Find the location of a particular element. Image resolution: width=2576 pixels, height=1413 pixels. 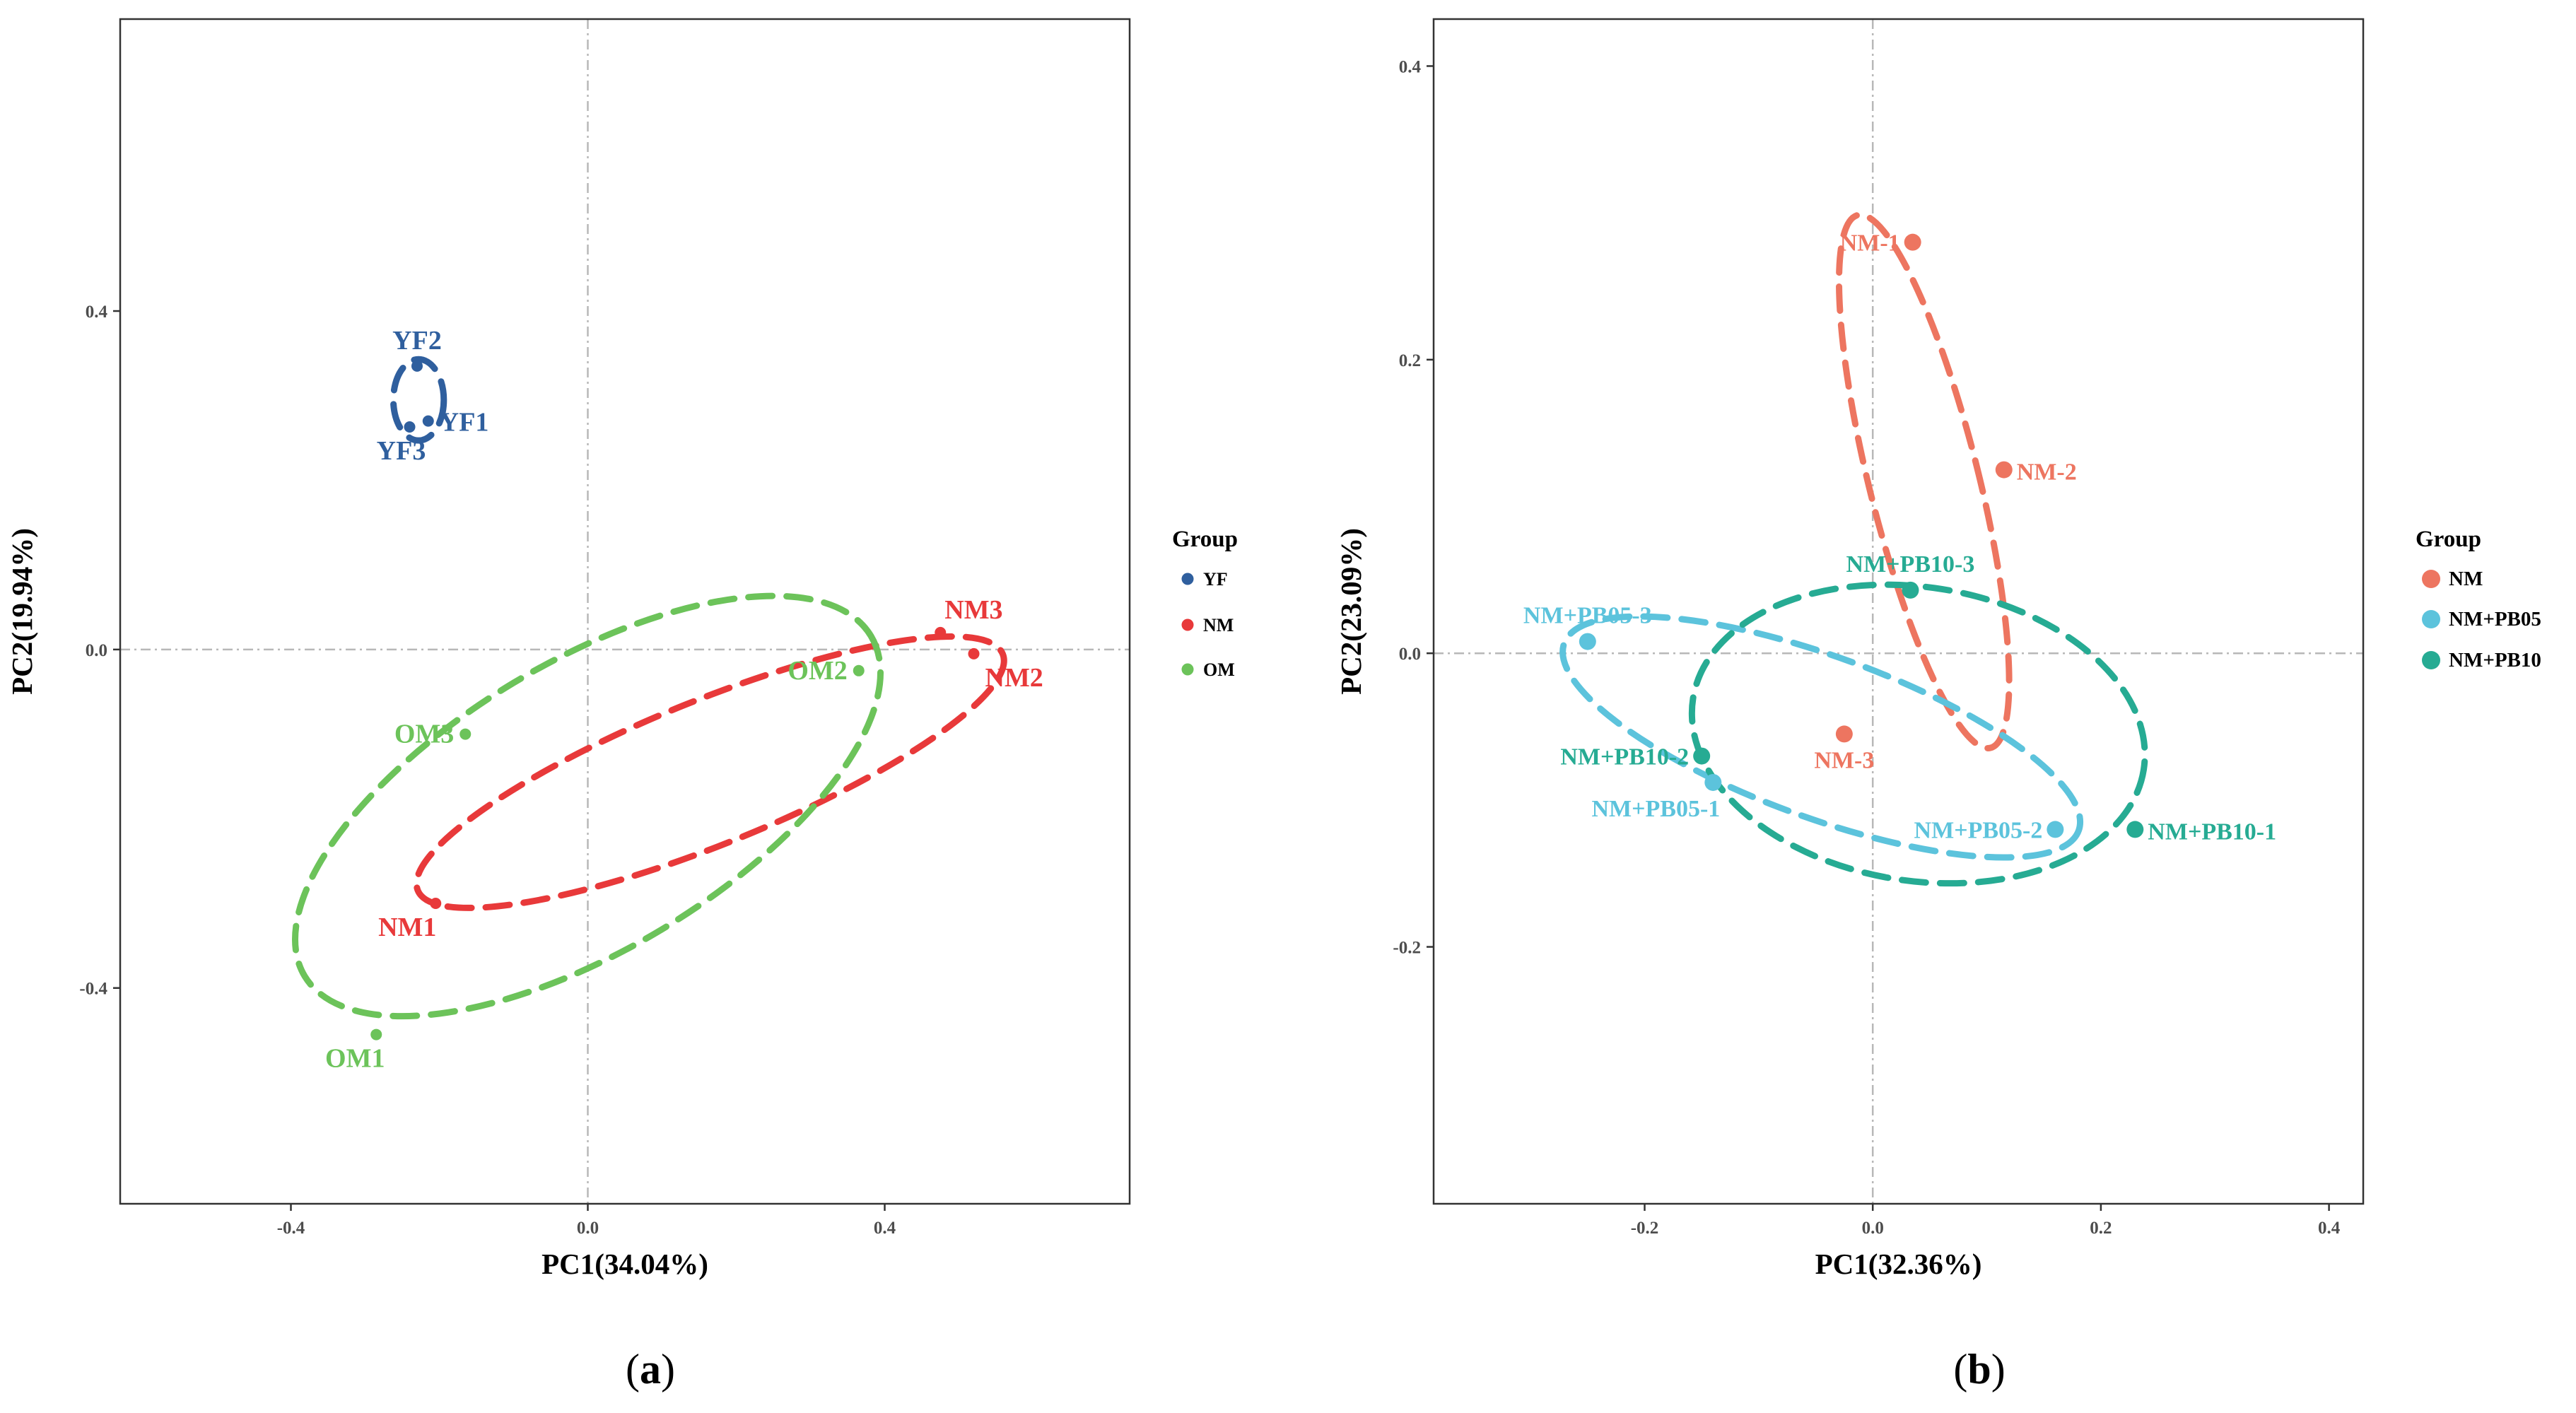

legend-label-nm-pb05: NM+PB05 is located at coordinates (2495, 619).